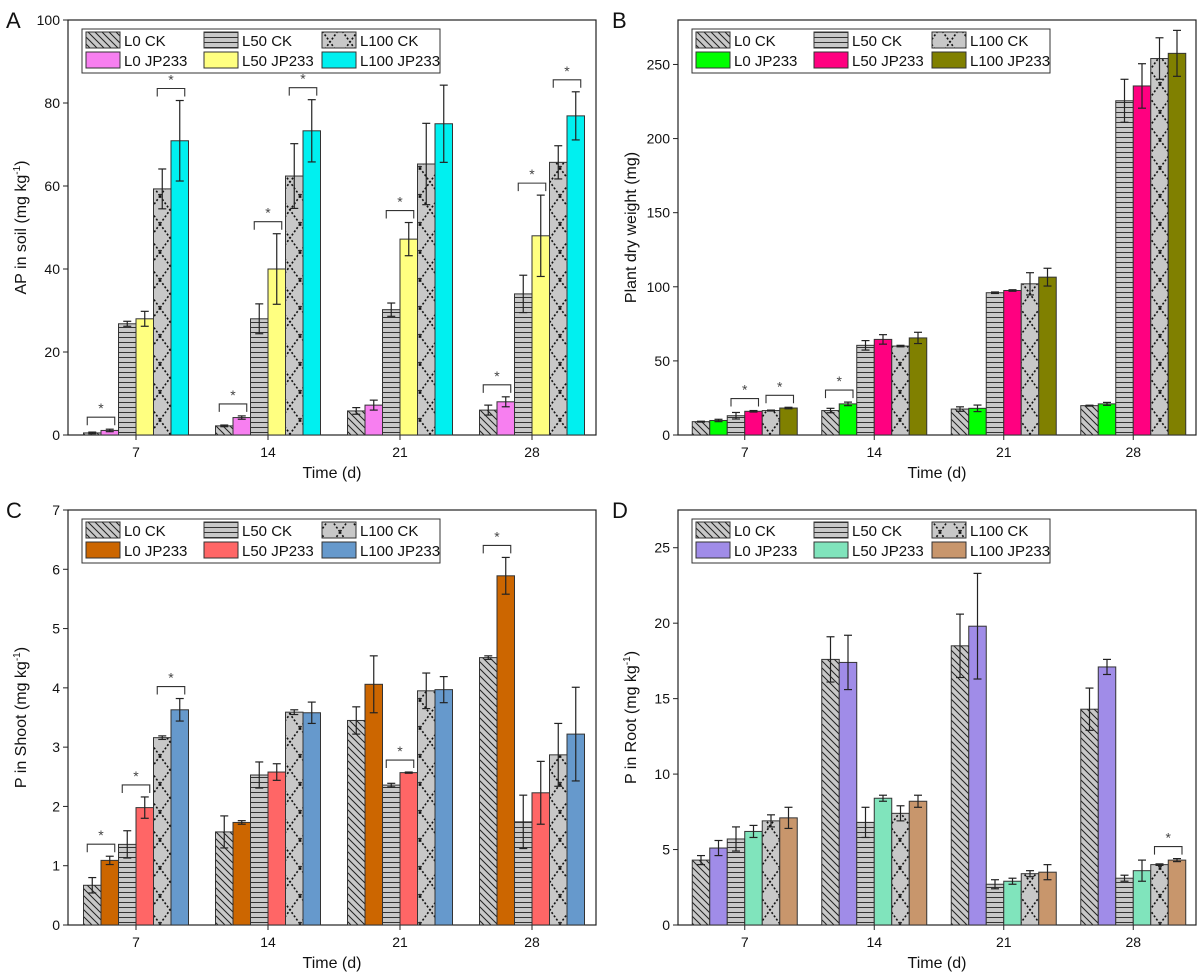  Describe the element at coordinates (662, 623) in the screenshot. I see `y-tick-label: 20` at that location.